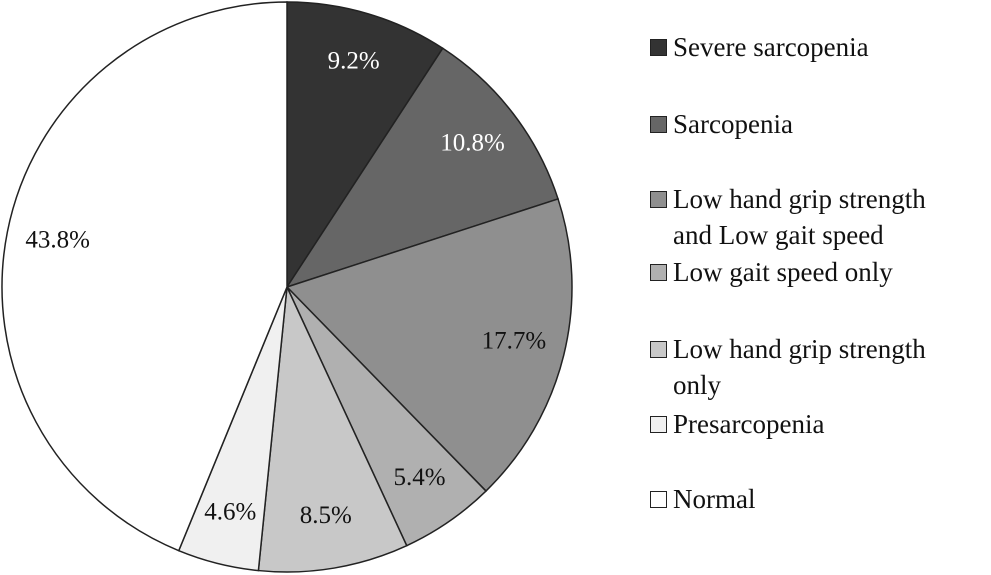 Image resolution: width=991 pixels, height=575 pixels. Describe the element at coordinates (733, 124) in the screenshot. I see `legend-label: Sarcopenia` at that location.